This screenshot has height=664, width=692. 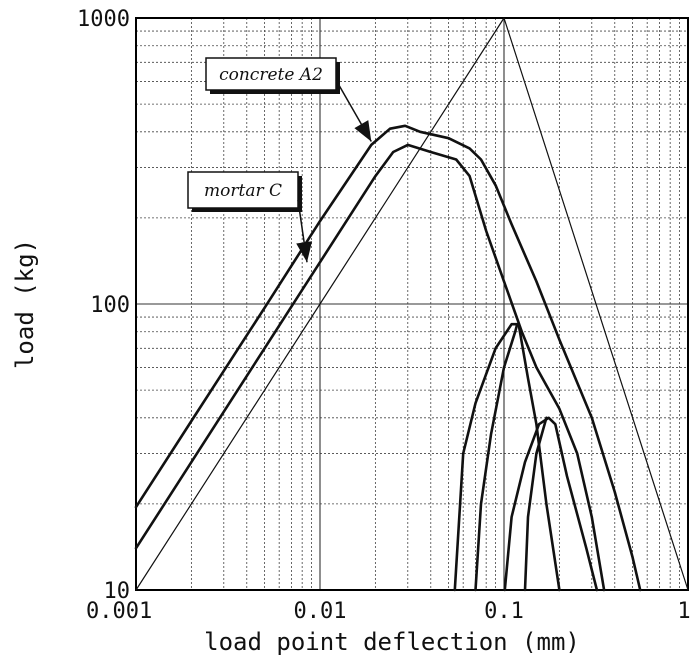 What do you see at coordinates (392, 642) in the screenshot?
I see `x-axis-title: load point deflection (mm)` at bounding box center [392, 642].